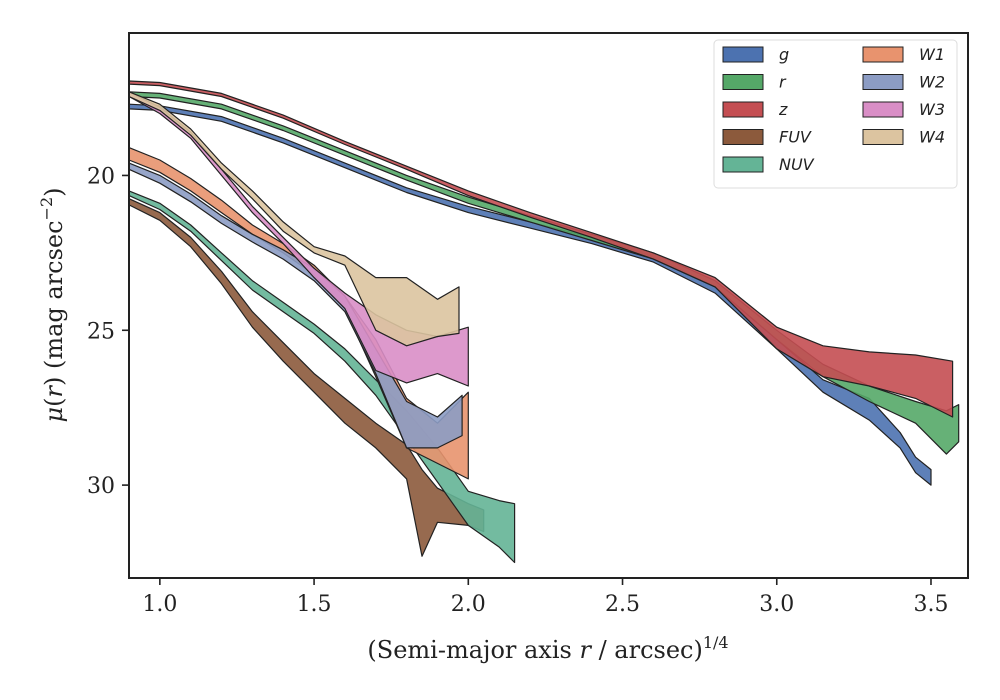 Image resolution: width=1000 pixels, height=700 pixels. Describe the element at coordinates (932, 54) in the screenshot. I see `legend-label-w1: W1` at that location.